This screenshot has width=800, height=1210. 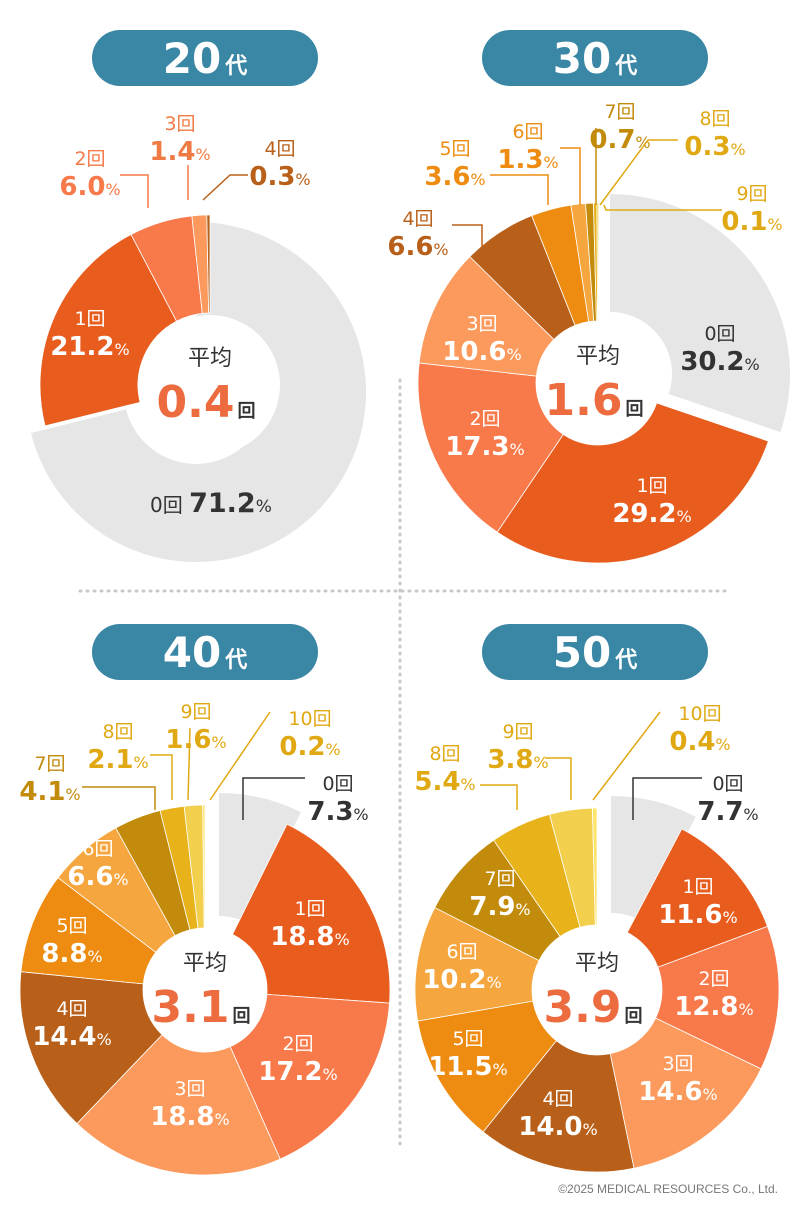 What do you see at coordinates (71, 954) in the screenshot?
I see `slice-label-value: 8.8%` at bounding box center [71, 954].